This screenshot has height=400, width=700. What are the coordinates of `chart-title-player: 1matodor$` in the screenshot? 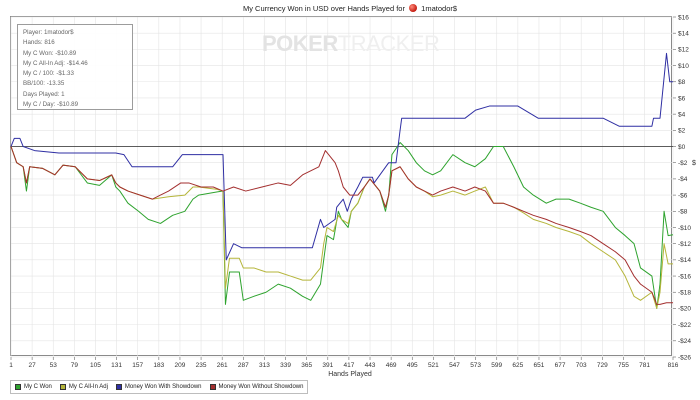 It's located at (439, 8).